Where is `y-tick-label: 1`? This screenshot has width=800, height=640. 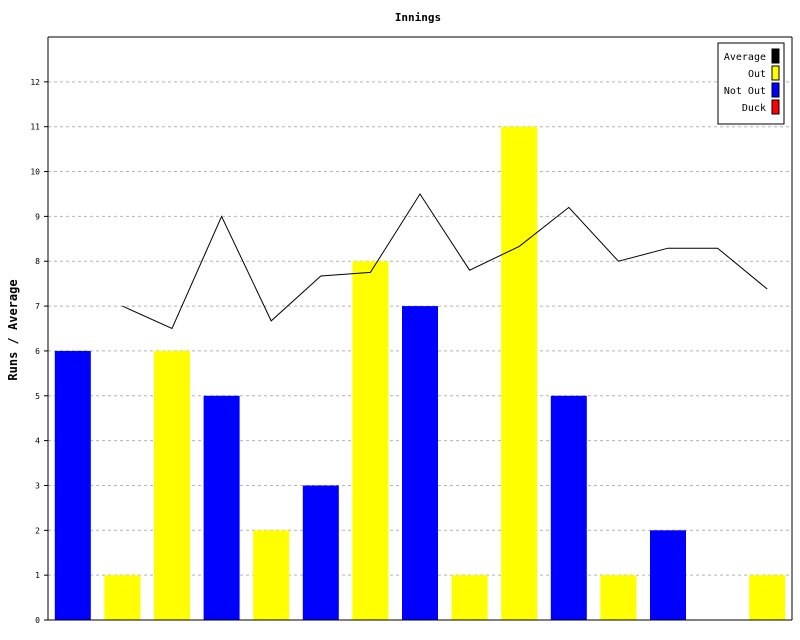 y-tick-label: 1 is located at coordinates (37, 575).